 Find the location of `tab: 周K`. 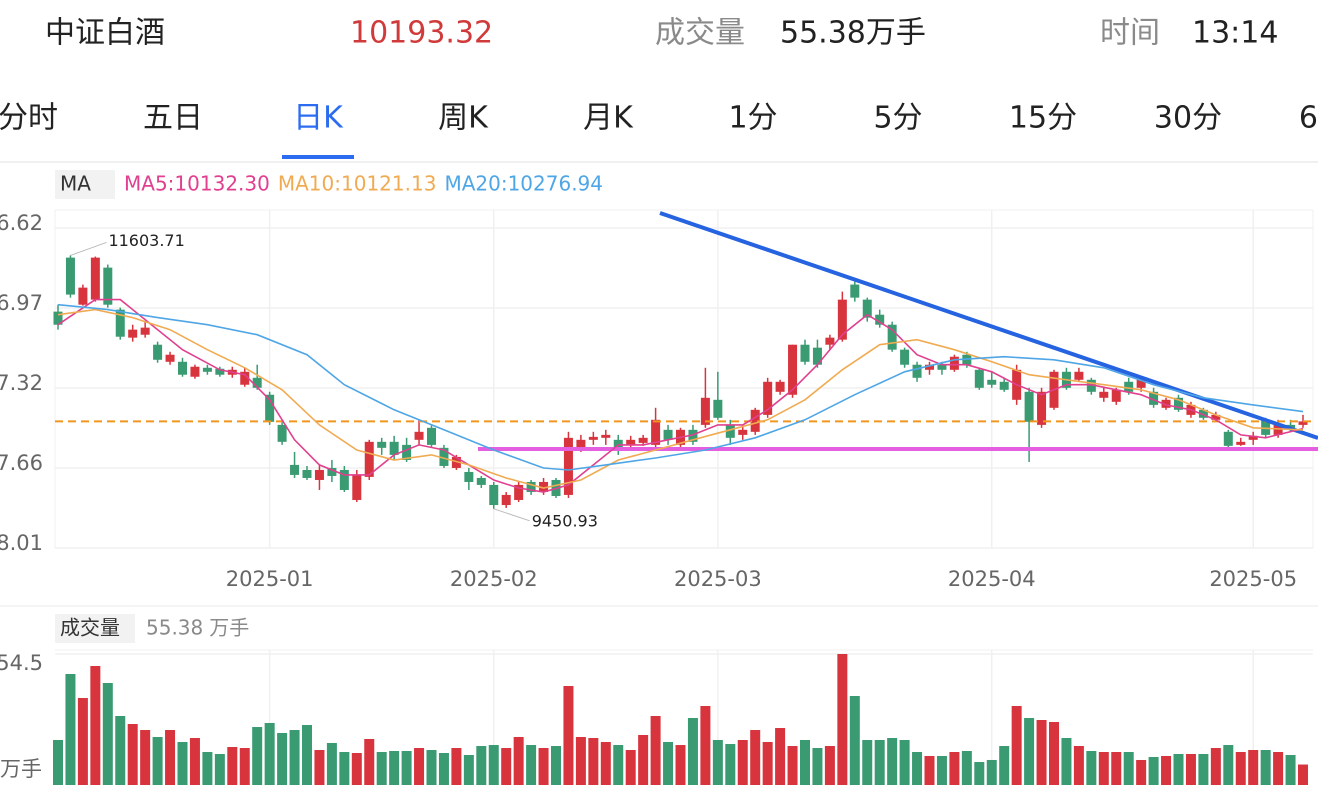

tab: 周K is located at coordinates (463, 118).